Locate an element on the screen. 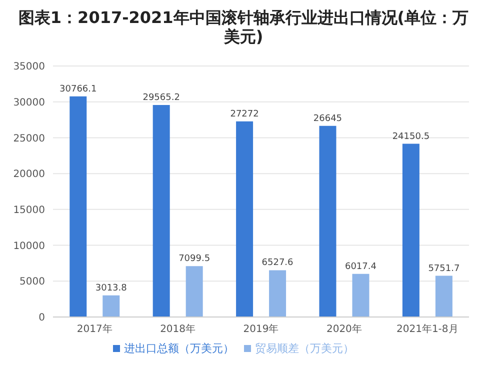  data-label: 30766.1 is located at coordinates (78, 89).